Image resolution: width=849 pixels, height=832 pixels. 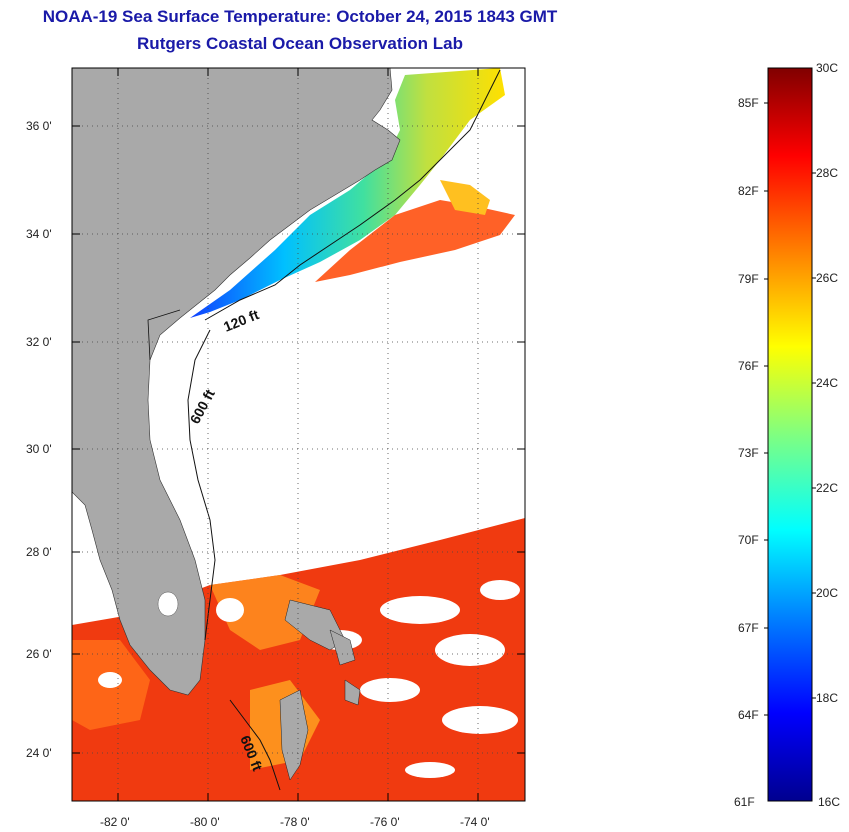 I want to click on lake-okeechobee, so click(x=168, y=604).